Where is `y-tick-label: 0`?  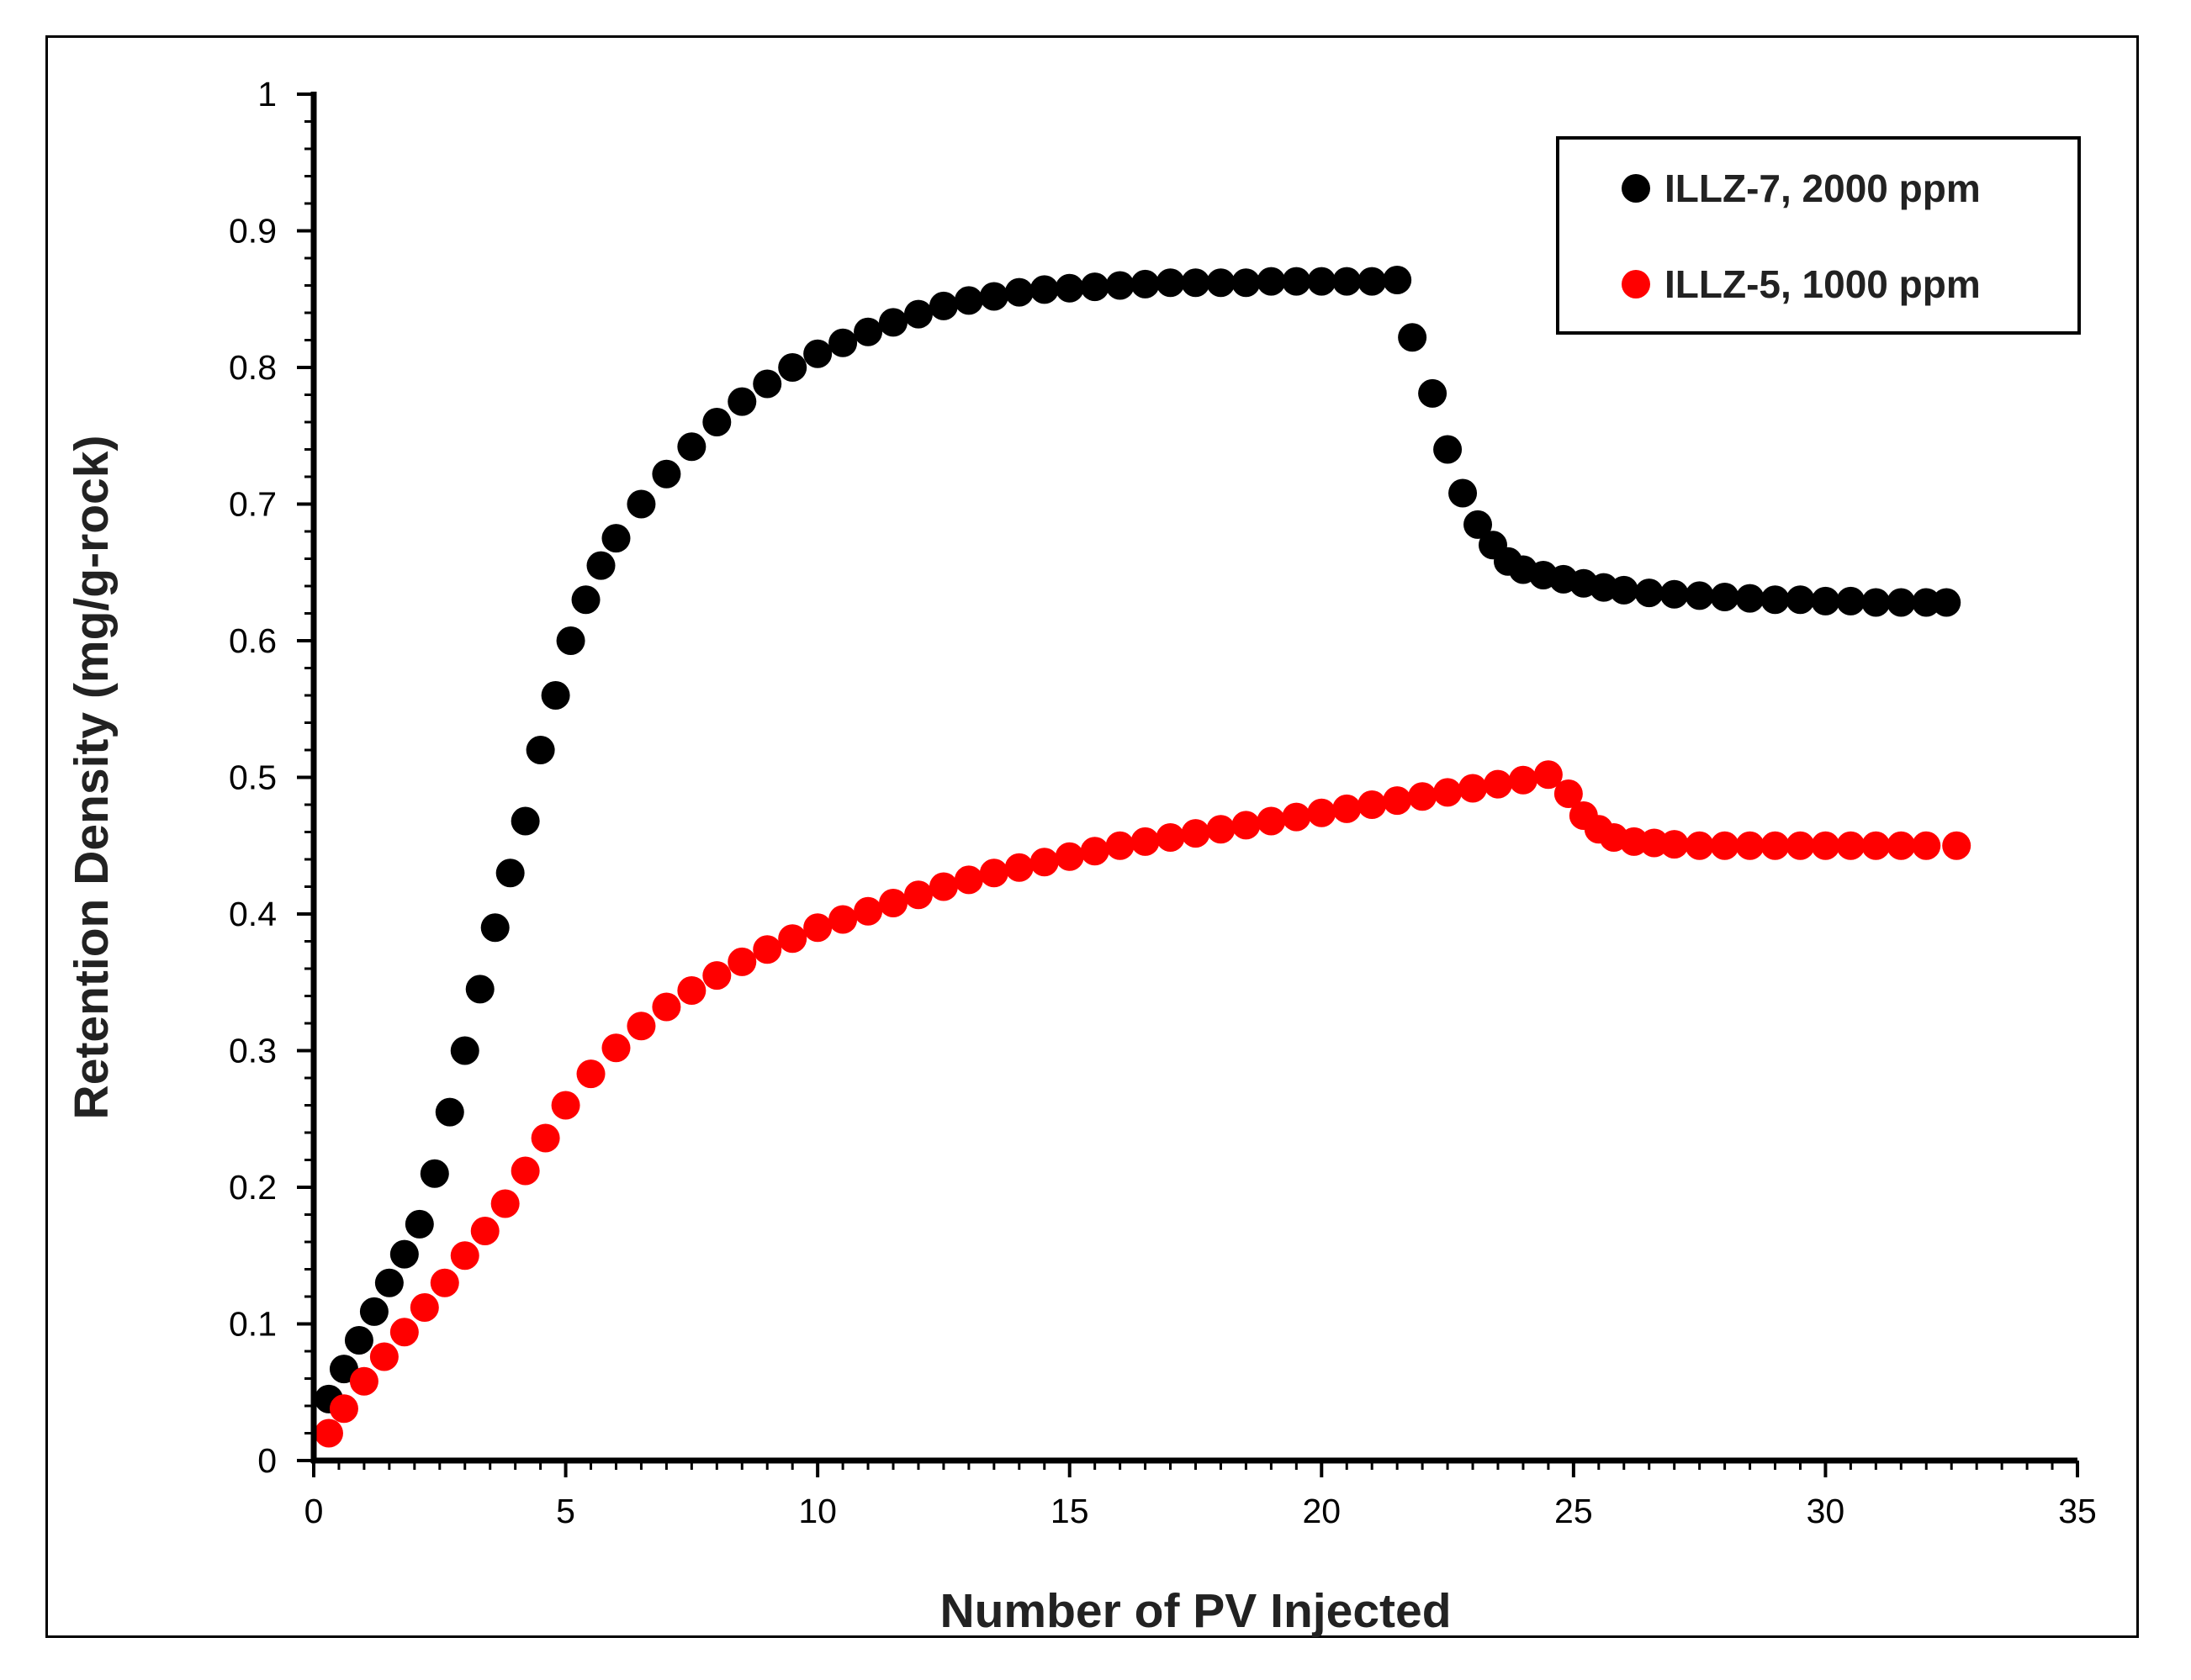 y-tick-label: 0 is located at coordinates (267, 1460).